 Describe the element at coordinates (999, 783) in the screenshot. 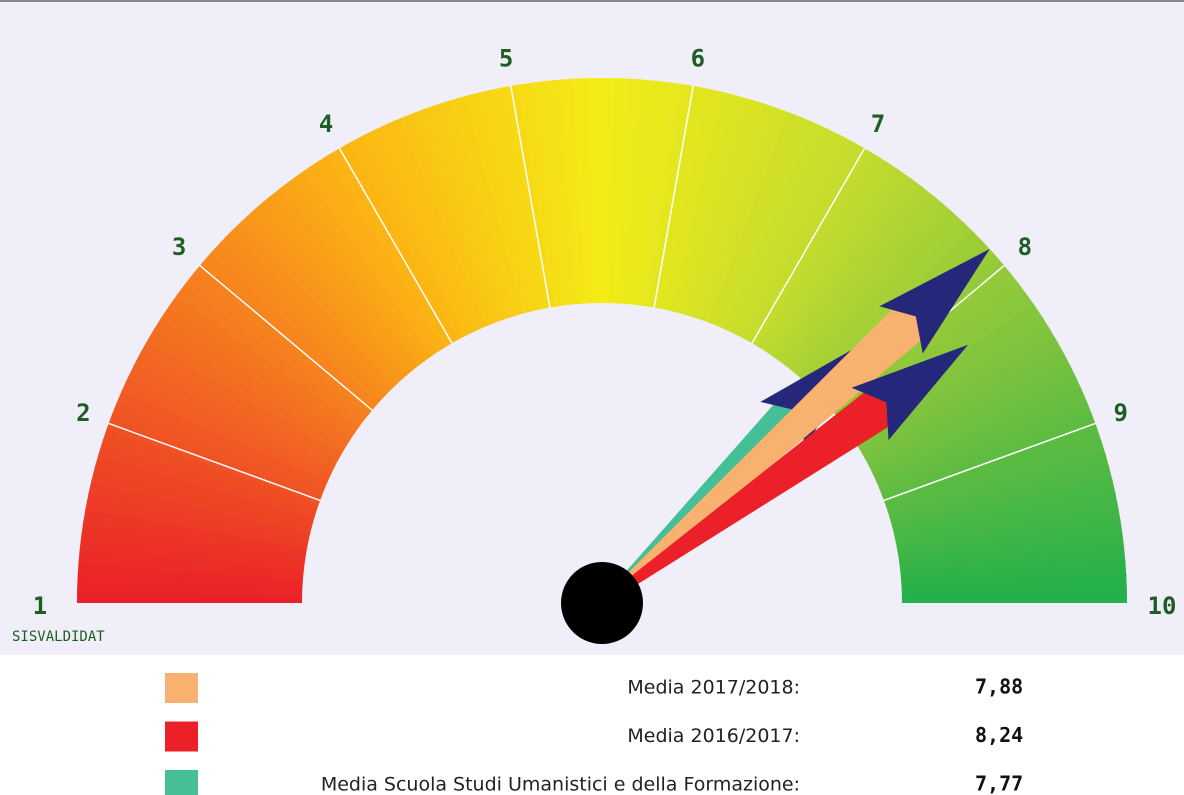

I see `value-label: 7,77` at that location.